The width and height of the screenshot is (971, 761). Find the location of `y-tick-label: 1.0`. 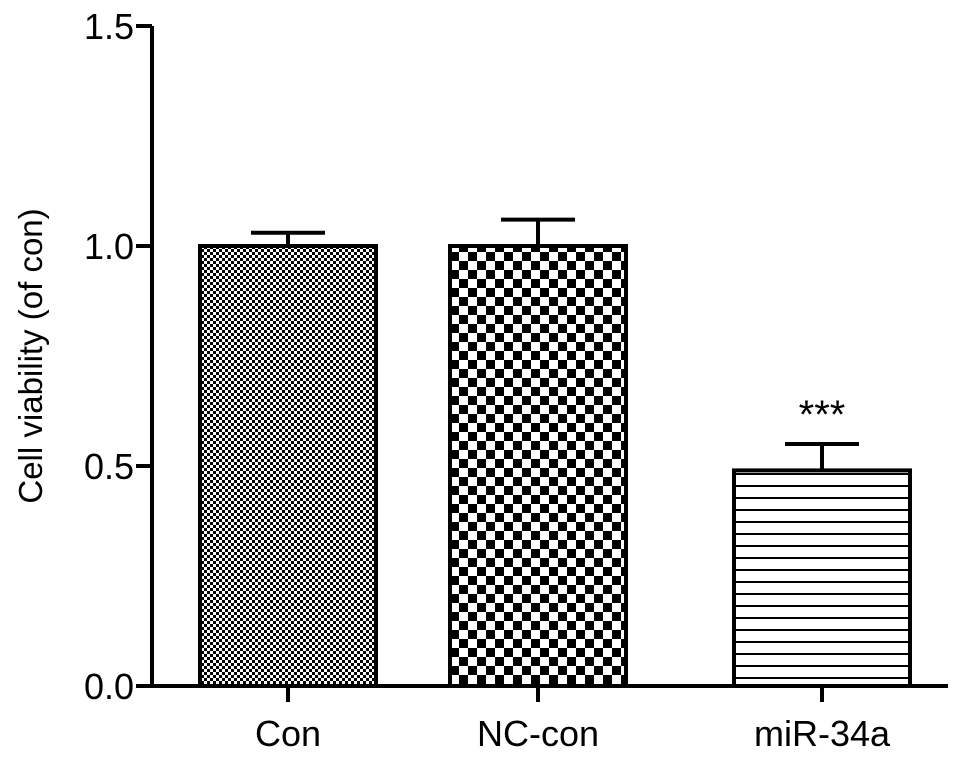

y-tick-label: 1.0 is located at coordinates (109, 246).